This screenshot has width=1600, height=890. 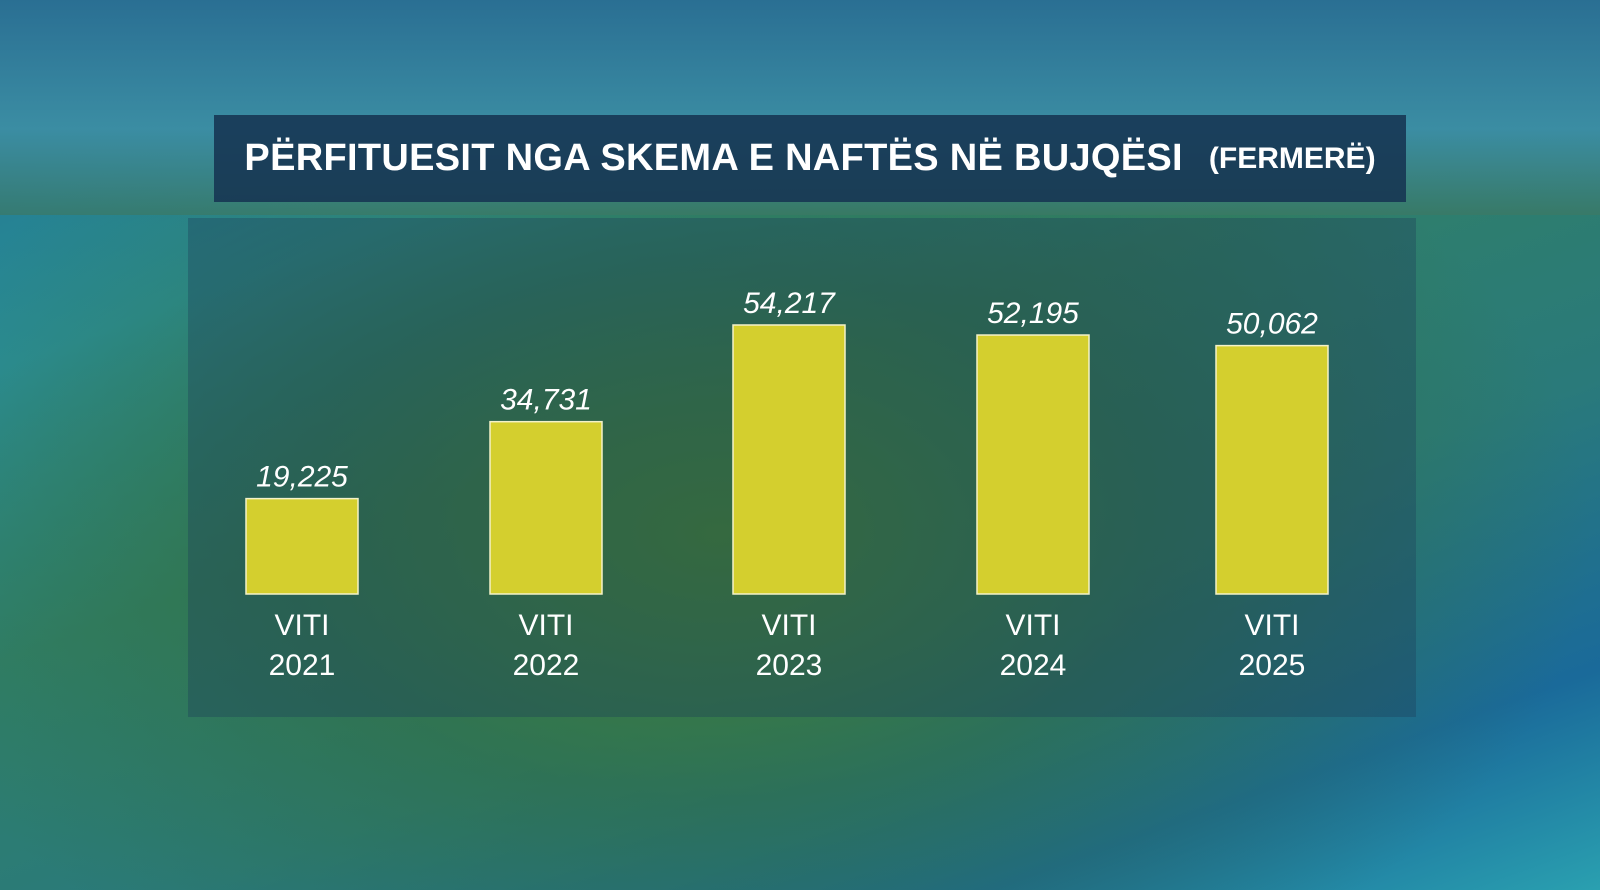 What do you see at coordinates (302, 477) in the screenshot?
I see `value-label: 19,225` at bounding box center [302, 477].